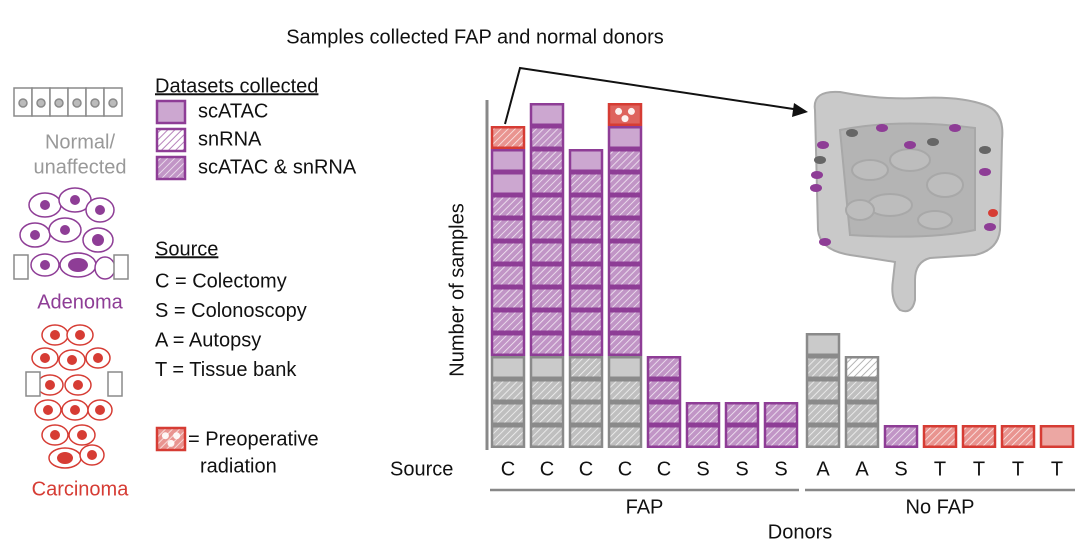  What do you see at coordinates (277, 167) in the screenshot?
I see `legend-label: scATAC & snRNA` at bounding box center [277, 167].